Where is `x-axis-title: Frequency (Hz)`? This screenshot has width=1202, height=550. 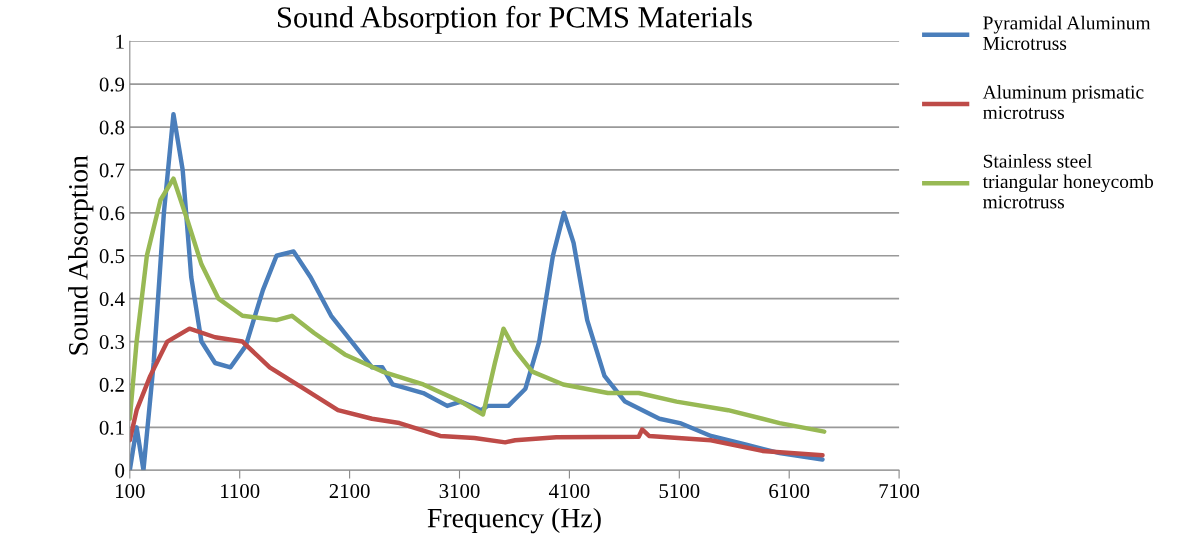
x-axis-title: Frequency (Hz) is located at coordinates (514, 520).